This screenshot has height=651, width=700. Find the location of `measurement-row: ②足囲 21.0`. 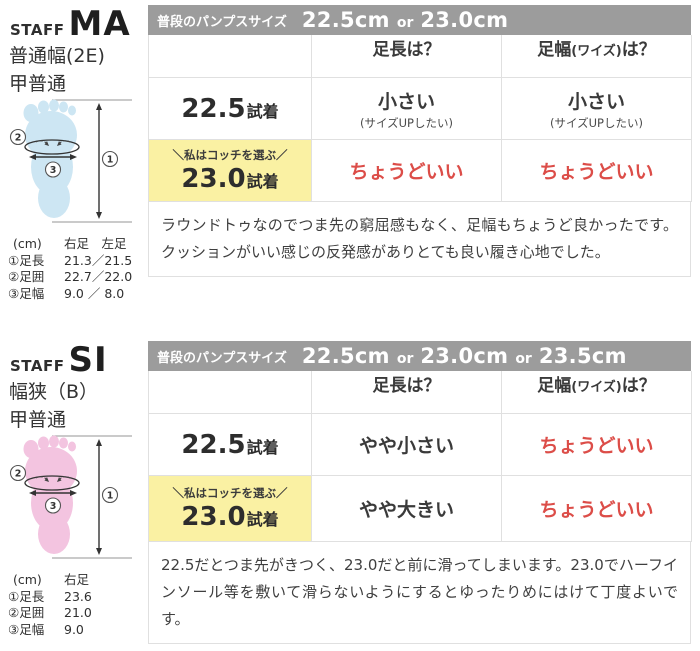

measurement-row: ②足囲 21.0 is located at coordinates (50, 612).